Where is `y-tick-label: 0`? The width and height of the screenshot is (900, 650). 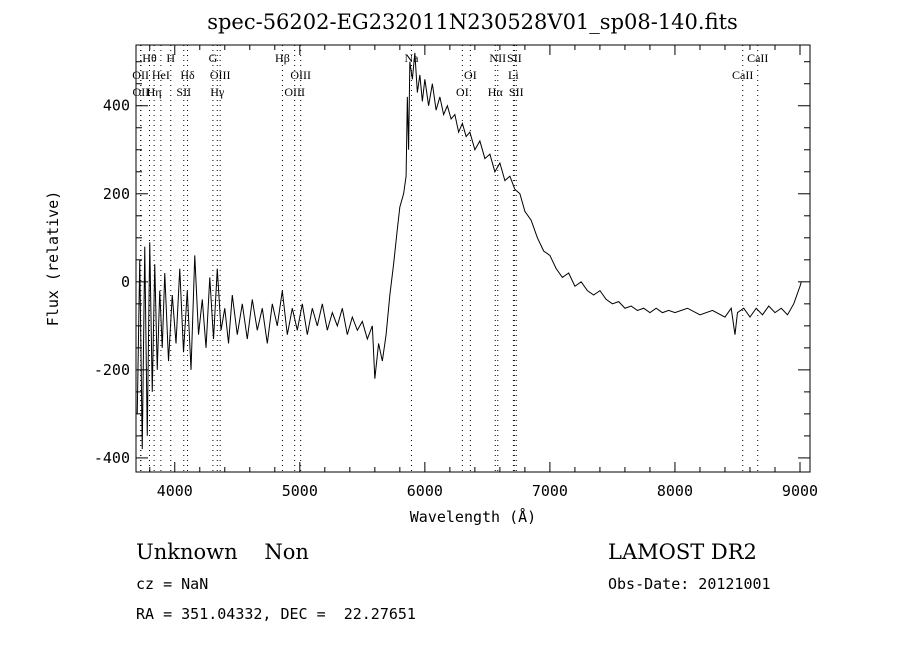
y-tick-label: 0 is located at coordinates (125, 282).